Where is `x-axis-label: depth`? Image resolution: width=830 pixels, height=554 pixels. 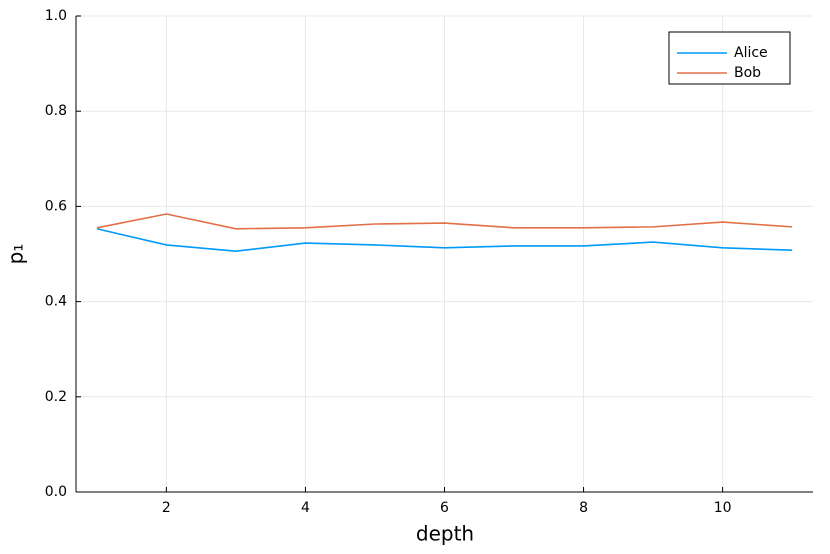 x-axis-label: depth is located at coordinates (445, 534).